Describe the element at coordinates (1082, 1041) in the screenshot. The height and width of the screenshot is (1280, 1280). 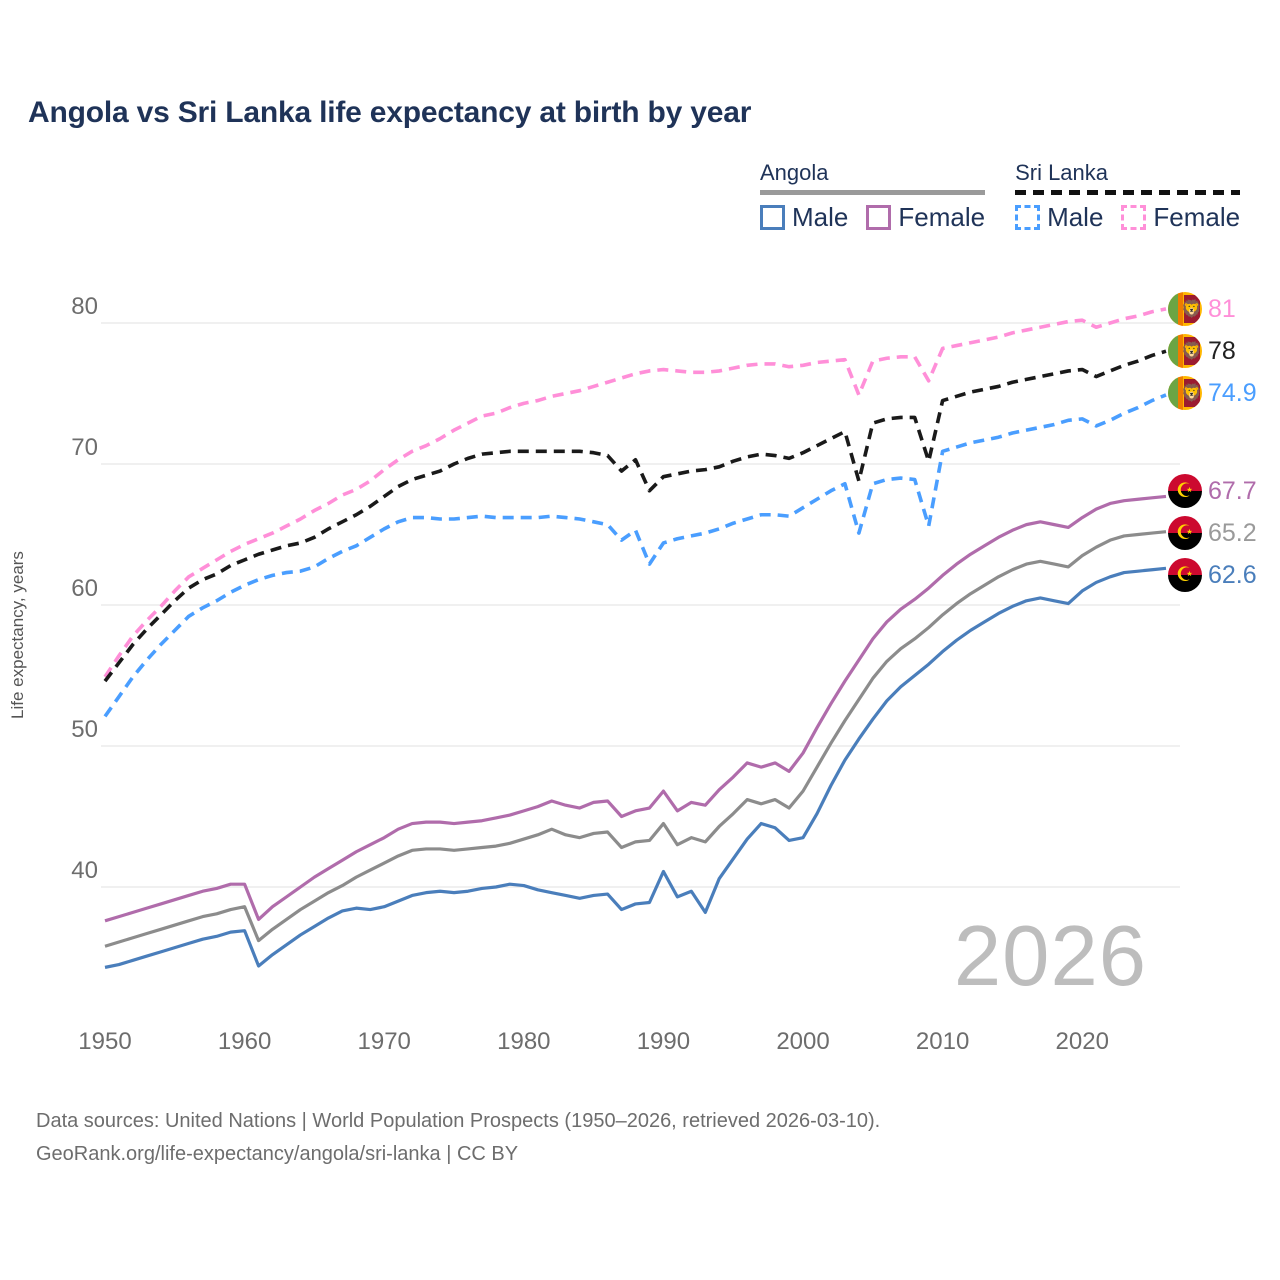
I see `x-tick-label: 2020` at that location.